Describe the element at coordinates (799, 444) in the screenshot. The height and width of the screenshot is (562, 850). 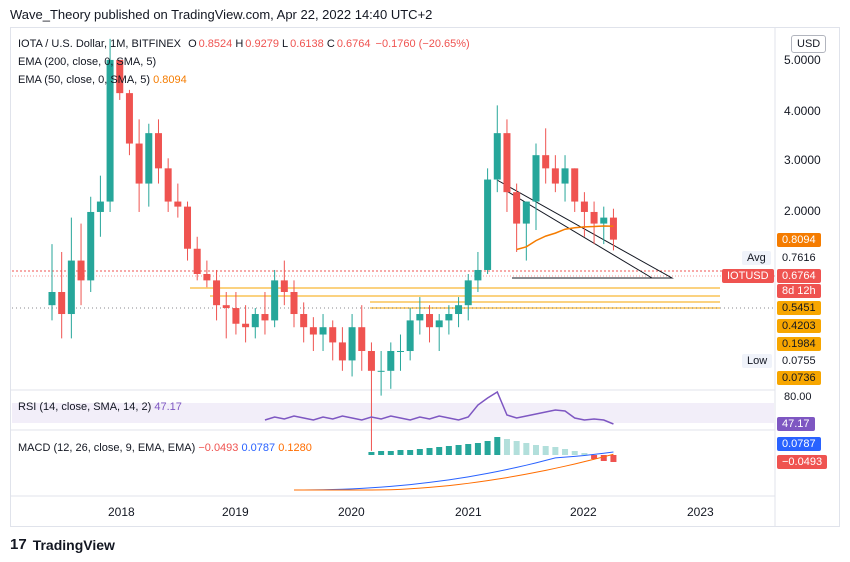
I see `macd-price-tag: 0.0787` at that location.